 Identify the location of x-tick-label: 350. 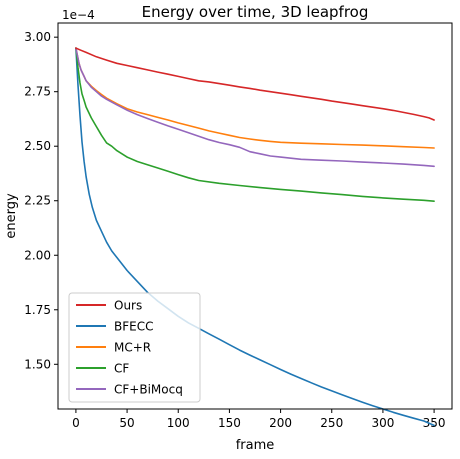
(434, 423).